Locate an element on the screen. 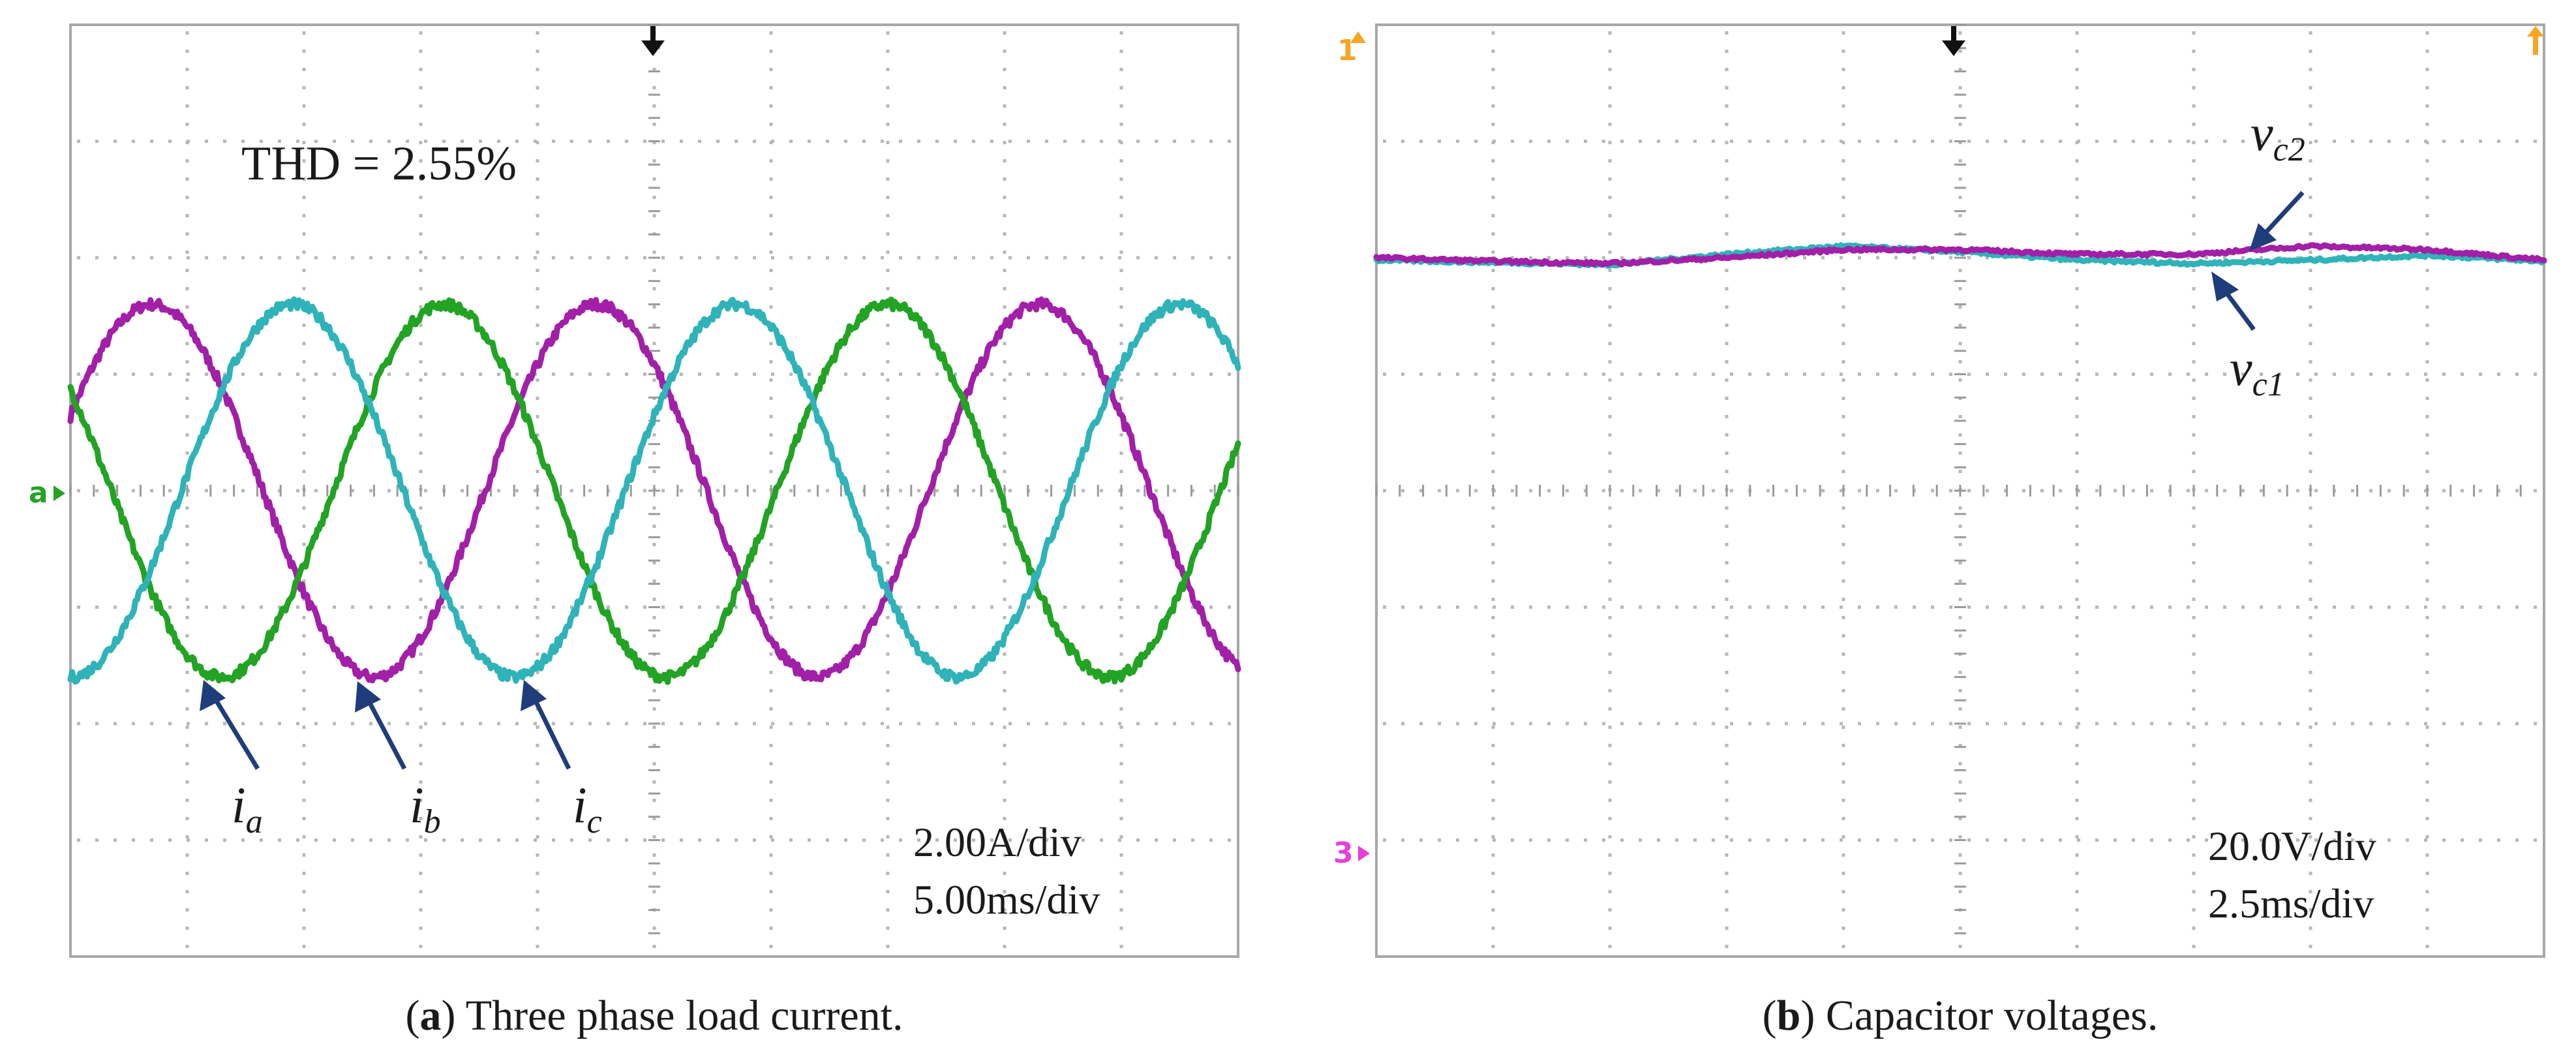 The height and width of the screenshot is (1059, 2576). panel-b-traces is located at coordinates (1960, 256).